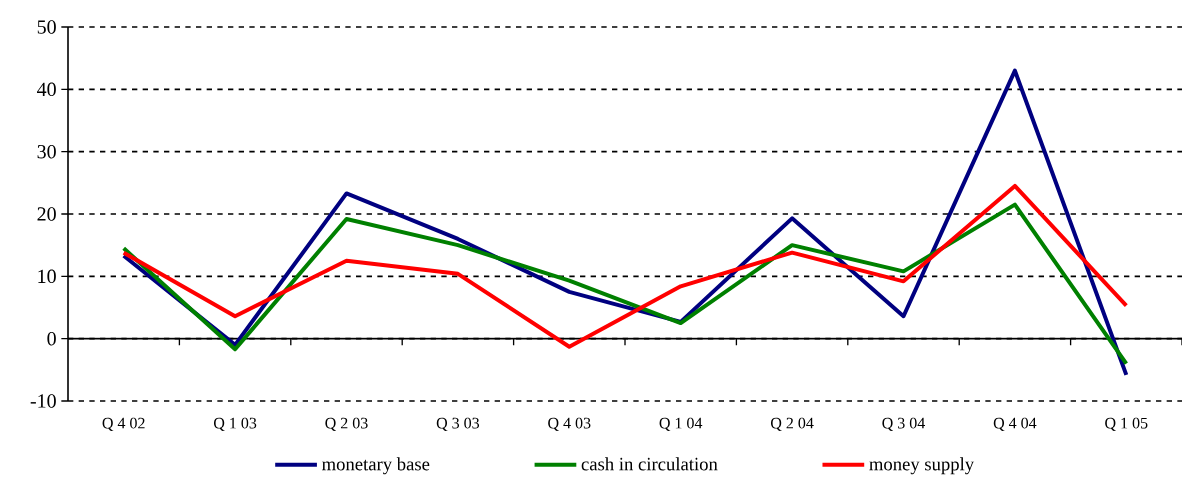 The image size is (1182, 490). What do you see at coordinates (346, 424) in the screenshot?
I see `x-tick-label: Q 2 03` at bounding box center [346, 424].